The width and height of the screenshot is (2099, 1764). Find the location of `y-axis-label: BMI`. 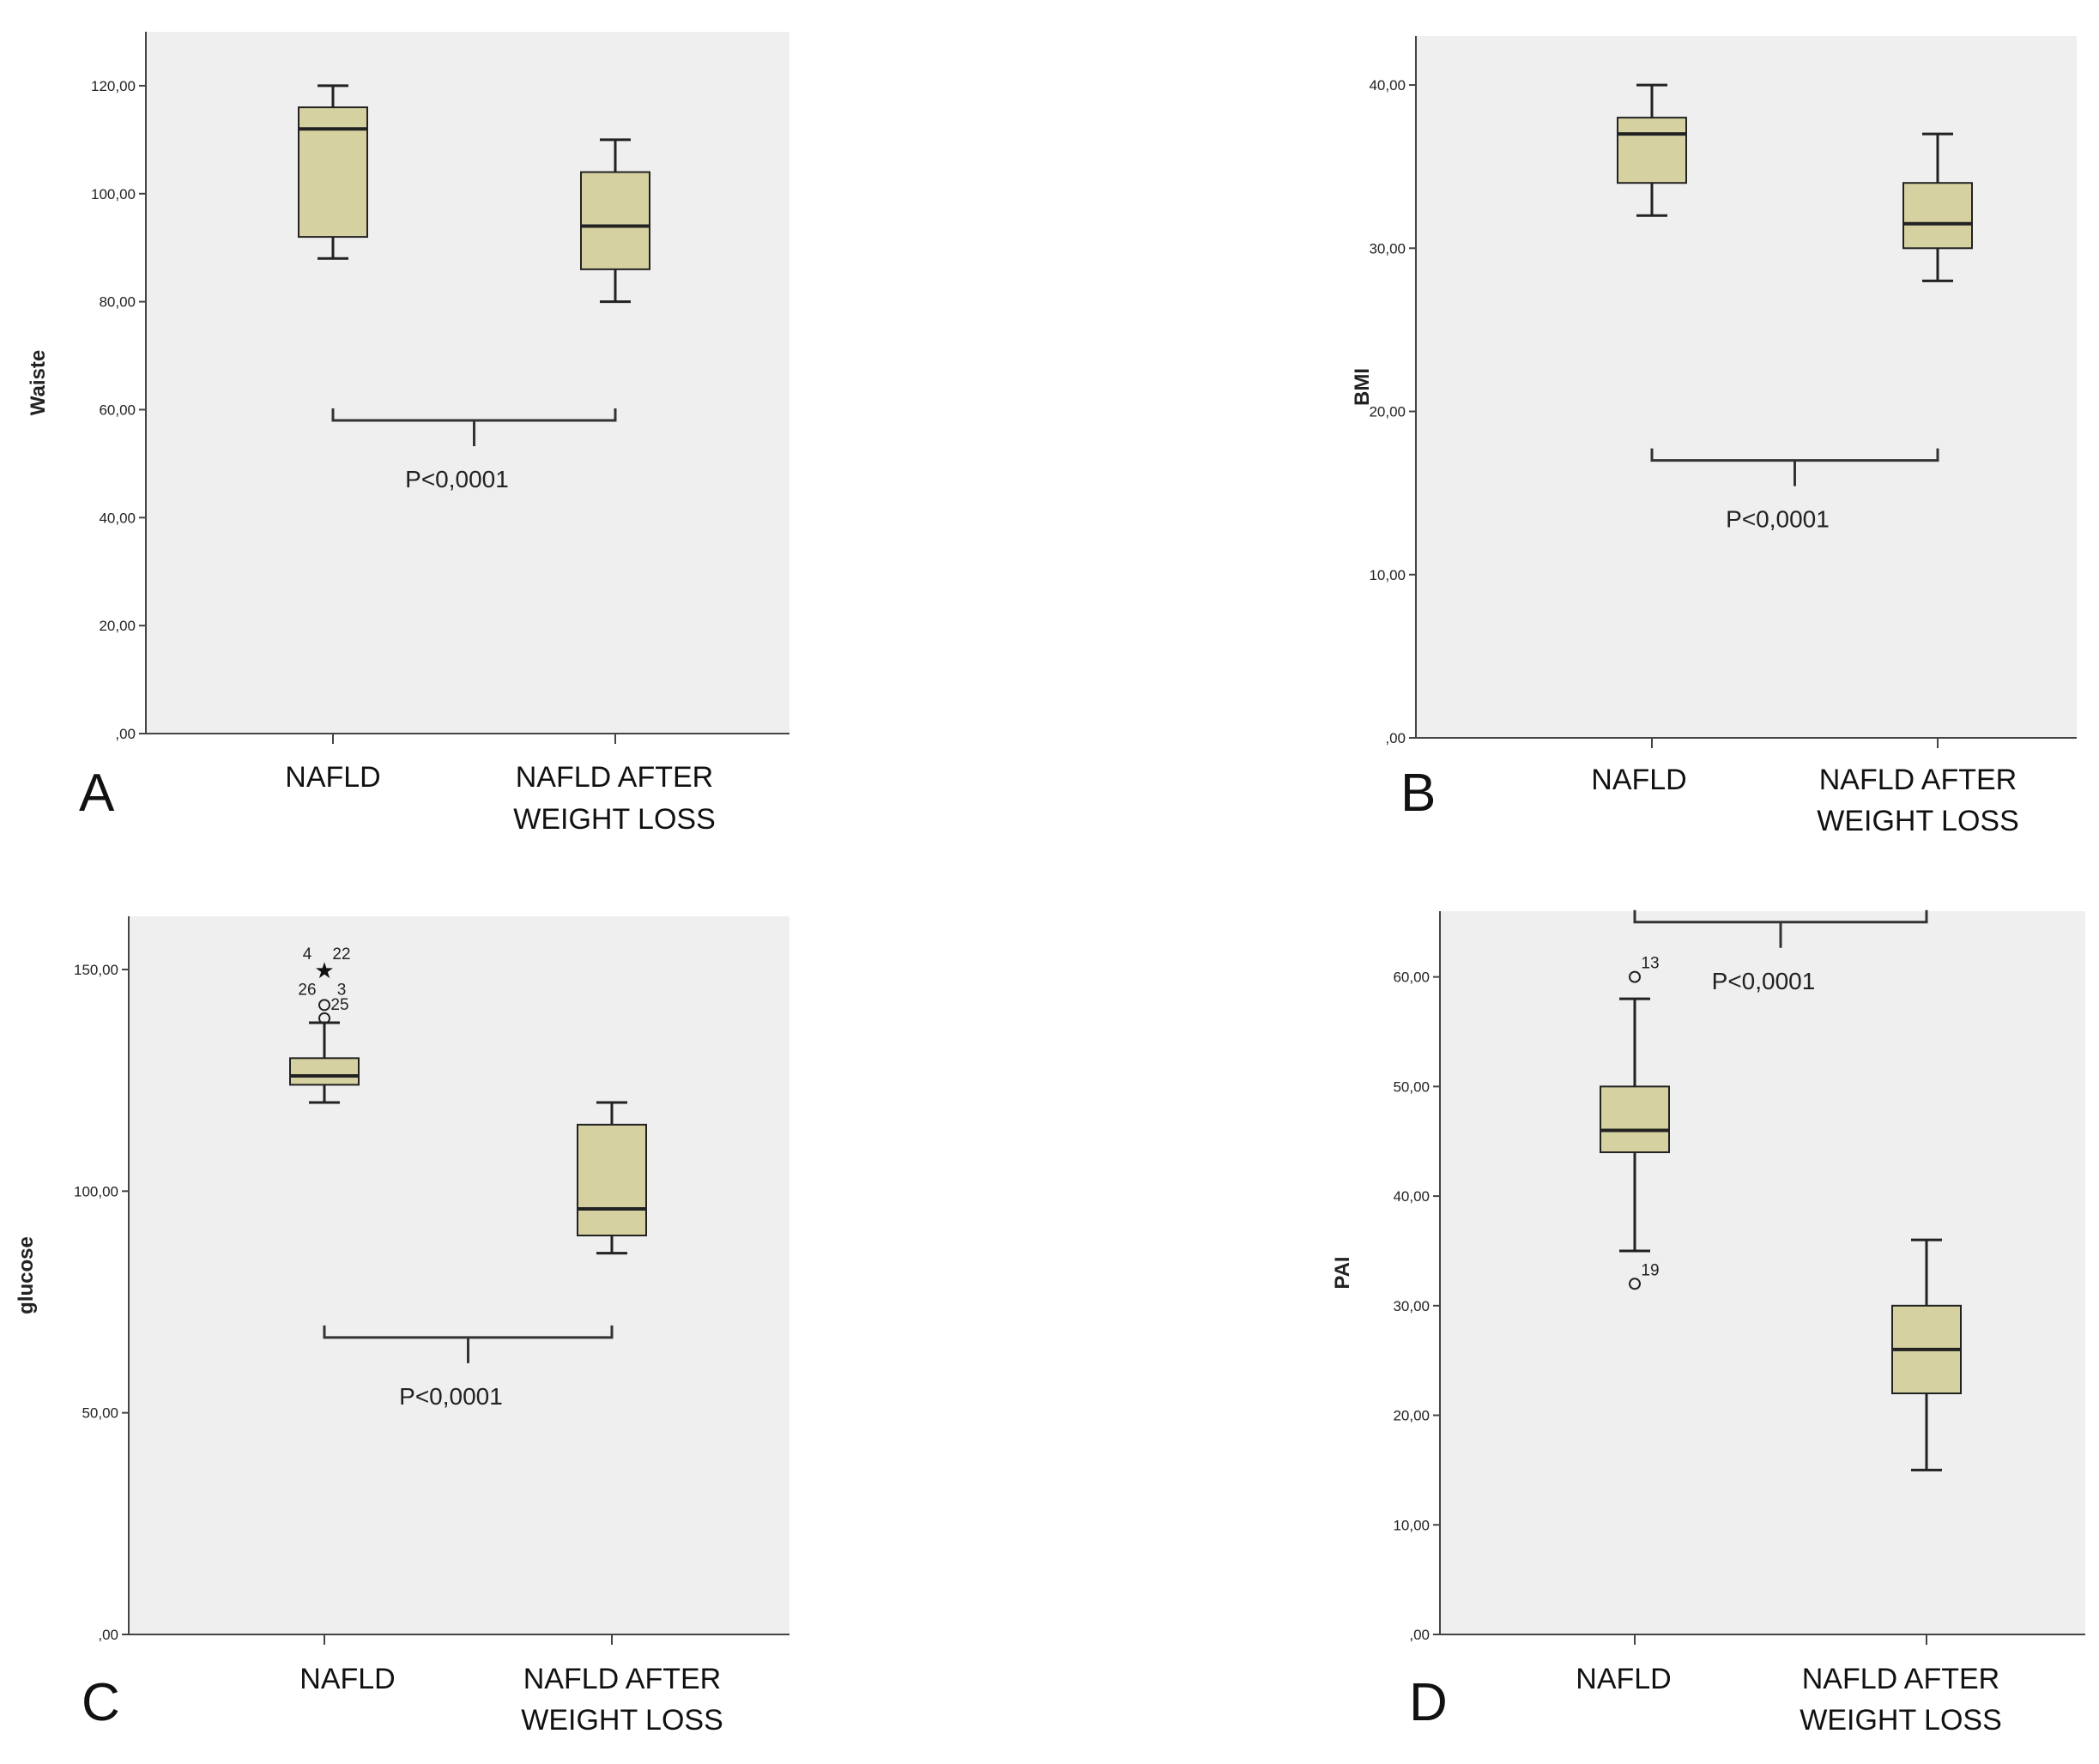

y-axis-label: BMI is located at coordinates (1362, 387).